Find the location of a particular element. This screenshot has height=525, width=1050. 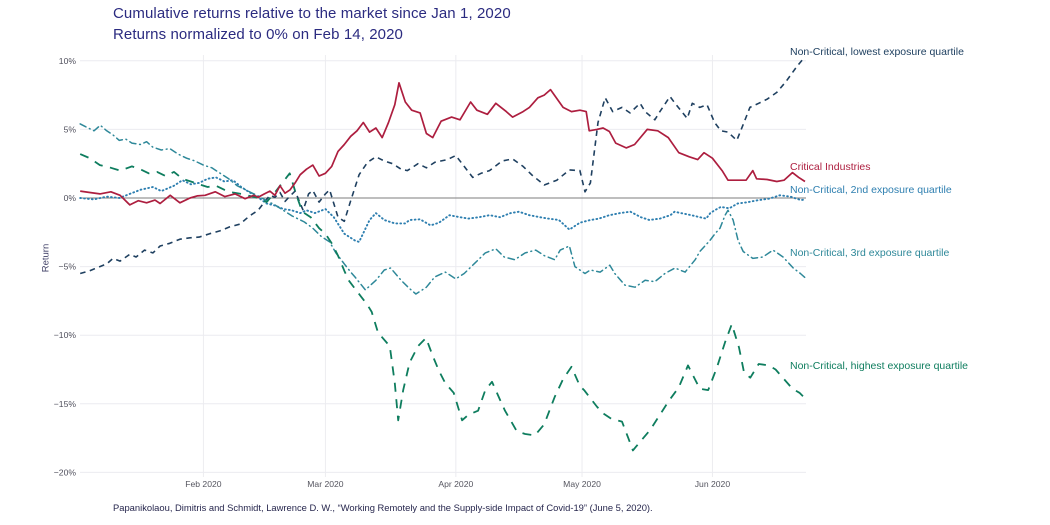

x-tick-label: Jun 2020 is located at coordinates (713, 484).